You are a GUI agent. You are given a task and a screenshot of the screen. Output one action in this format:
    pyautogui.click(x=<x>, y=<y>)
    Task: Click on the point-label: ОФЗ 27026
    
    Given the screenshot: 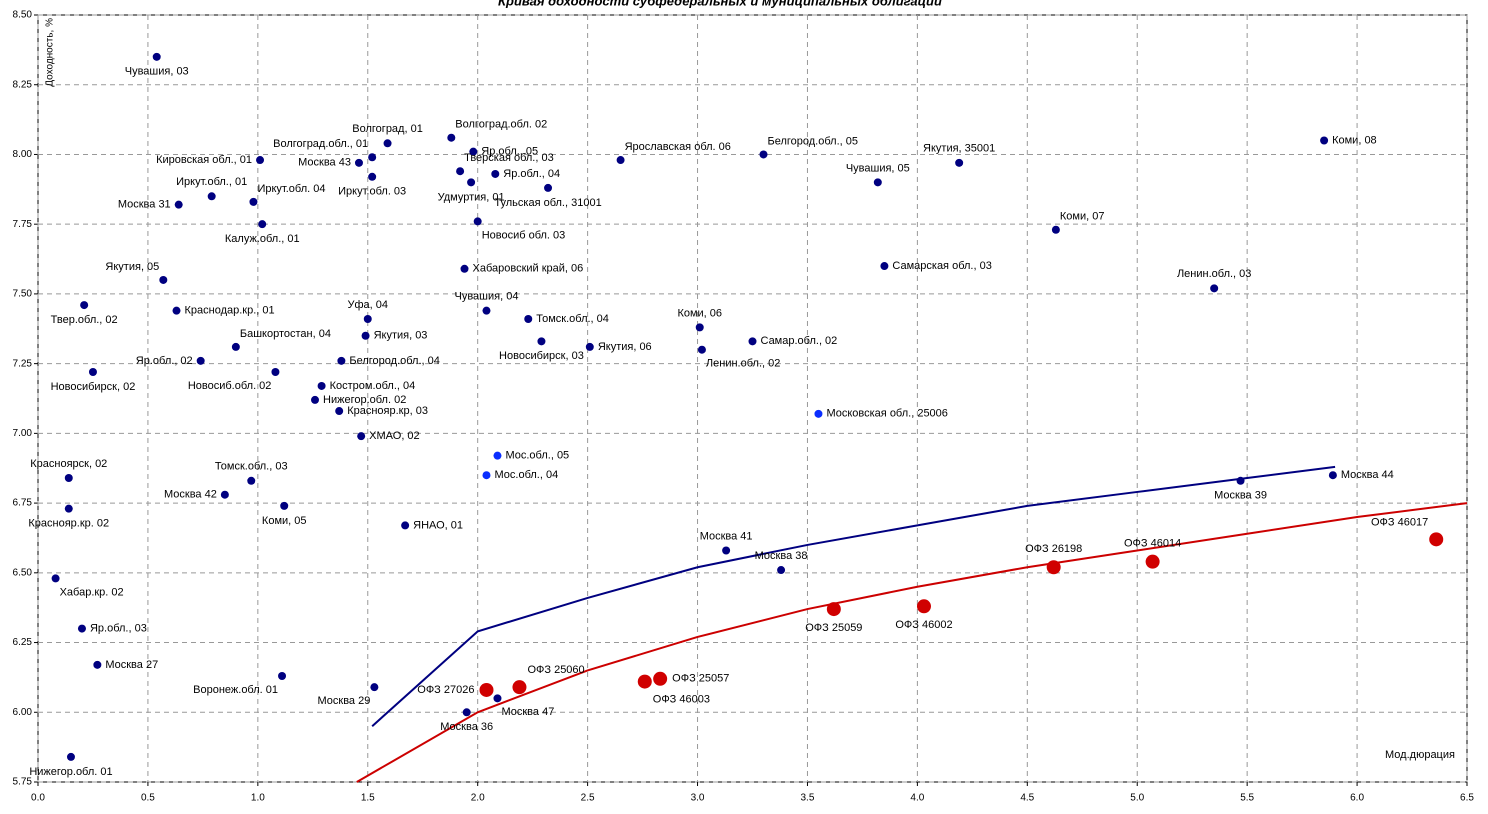 What is the action you would take?
    pyautogui.click(x=445, y=690)
    